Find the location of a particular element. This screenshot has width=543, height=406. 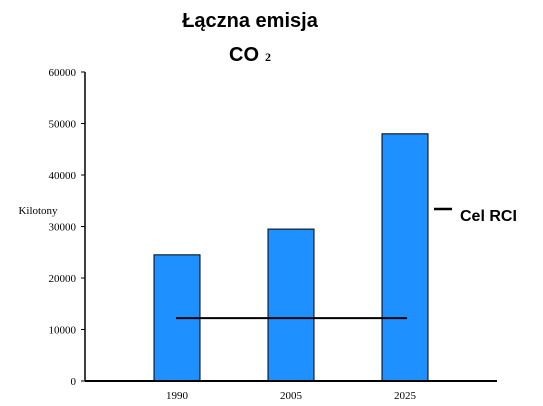

chart-title: Łączna emisja is located at coordinates (250, 21).